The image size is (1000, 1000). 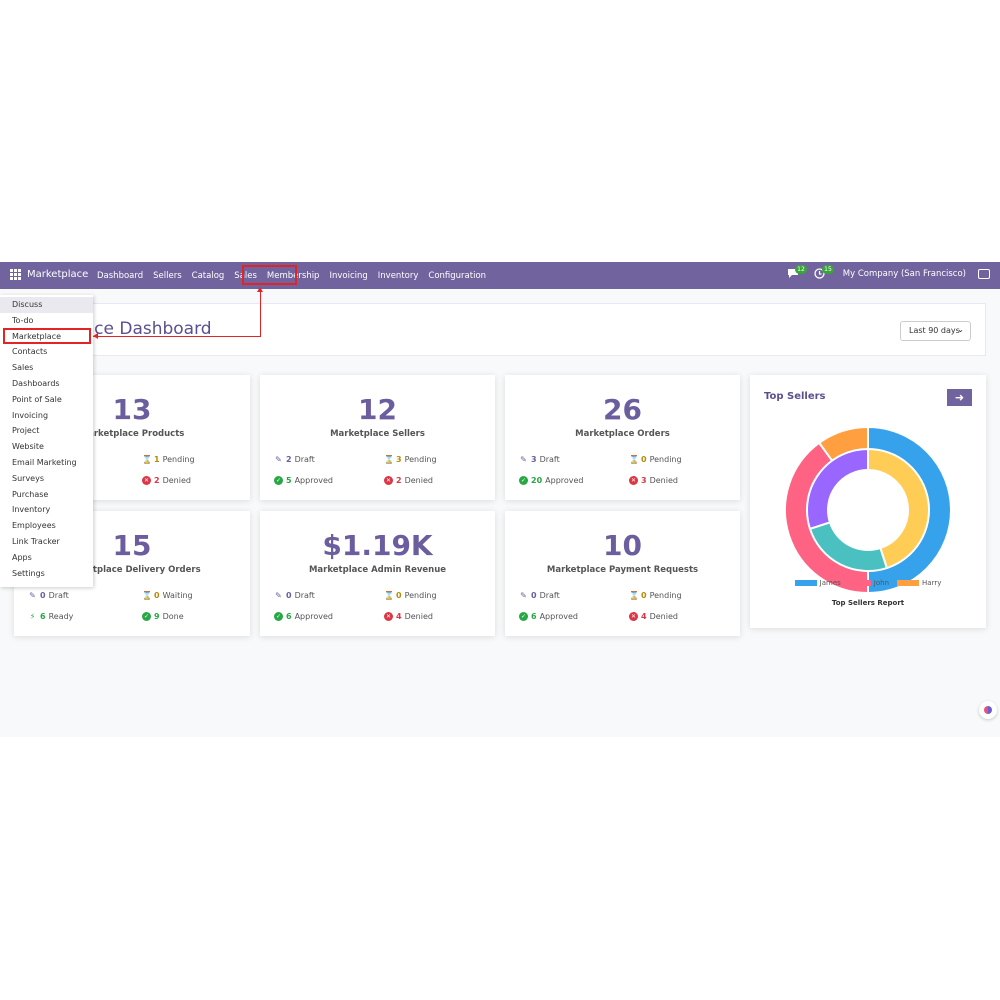 I want to click on annotation-arrowhead-left, so click(x=95, y=336).